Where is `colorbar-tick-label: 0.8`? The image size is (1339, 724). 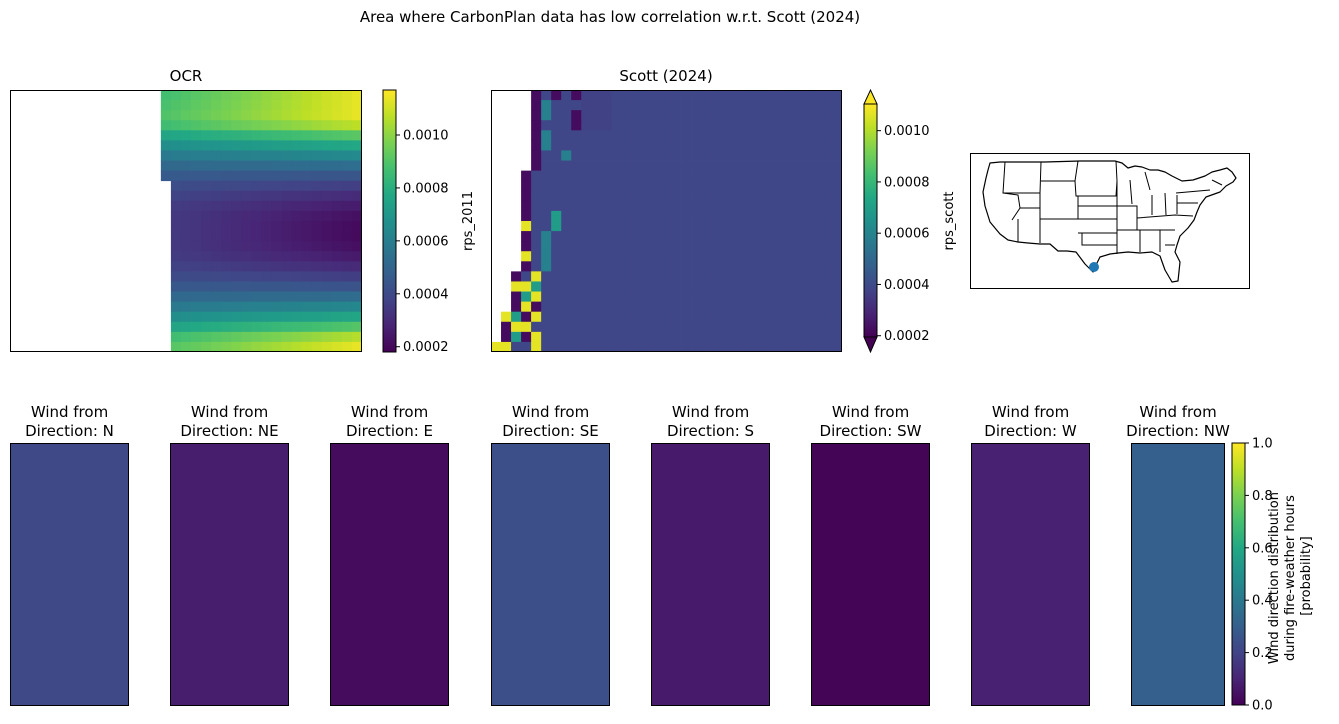
colorbar-tick-label: 0.8 is located at coordinates (1262, 496).